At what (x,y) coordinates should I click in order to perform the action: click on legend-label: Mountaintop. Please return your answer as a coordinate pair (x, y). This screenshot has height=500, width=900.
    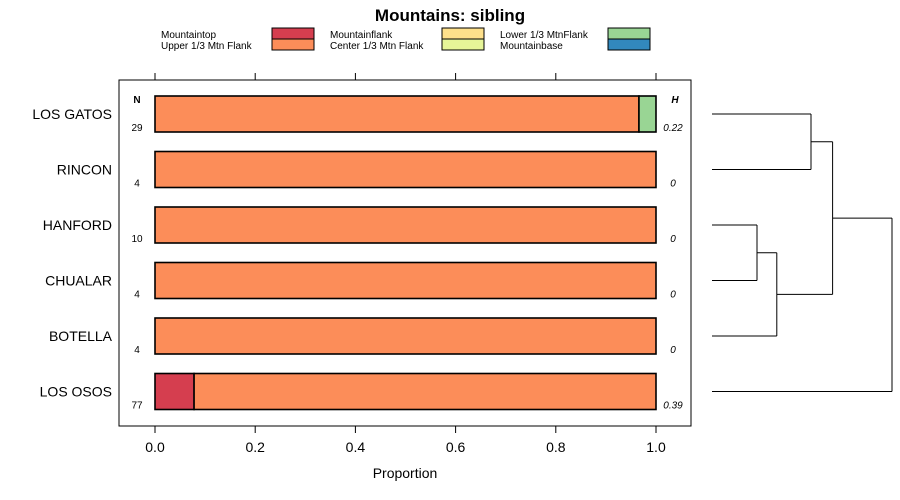
    Looking at the image, I should click on (188, 35).